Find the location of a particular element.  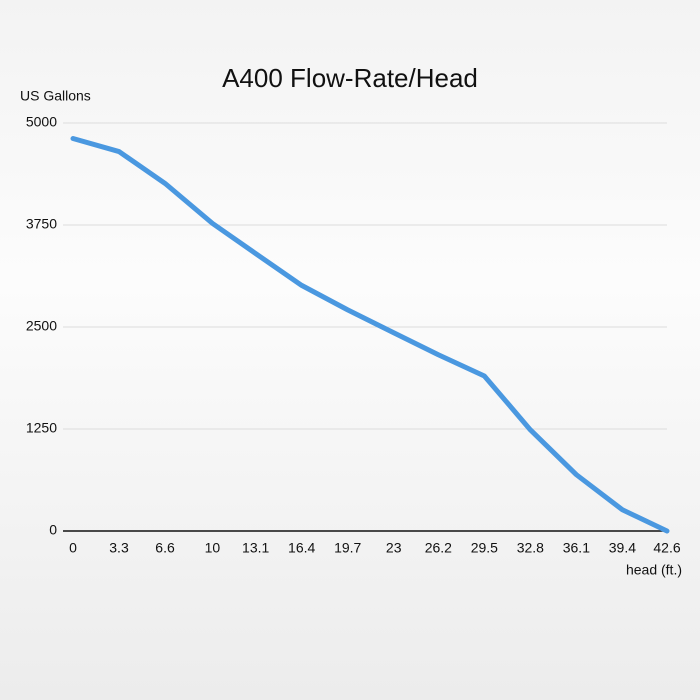

x-tick-label: 36.1 is located at coordinates (576, 548).